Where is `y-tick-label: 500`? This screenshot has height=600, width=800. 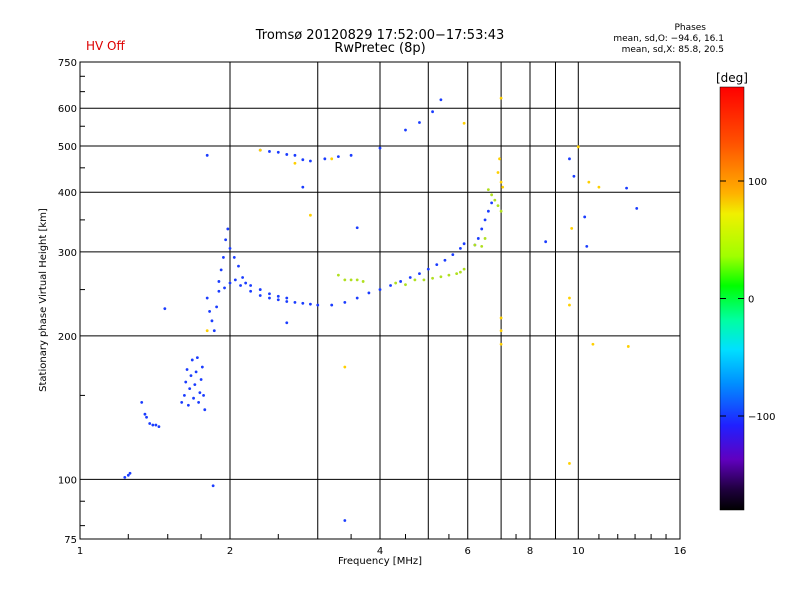 y-tick-label: 500 is located at coordinates (67, 147).